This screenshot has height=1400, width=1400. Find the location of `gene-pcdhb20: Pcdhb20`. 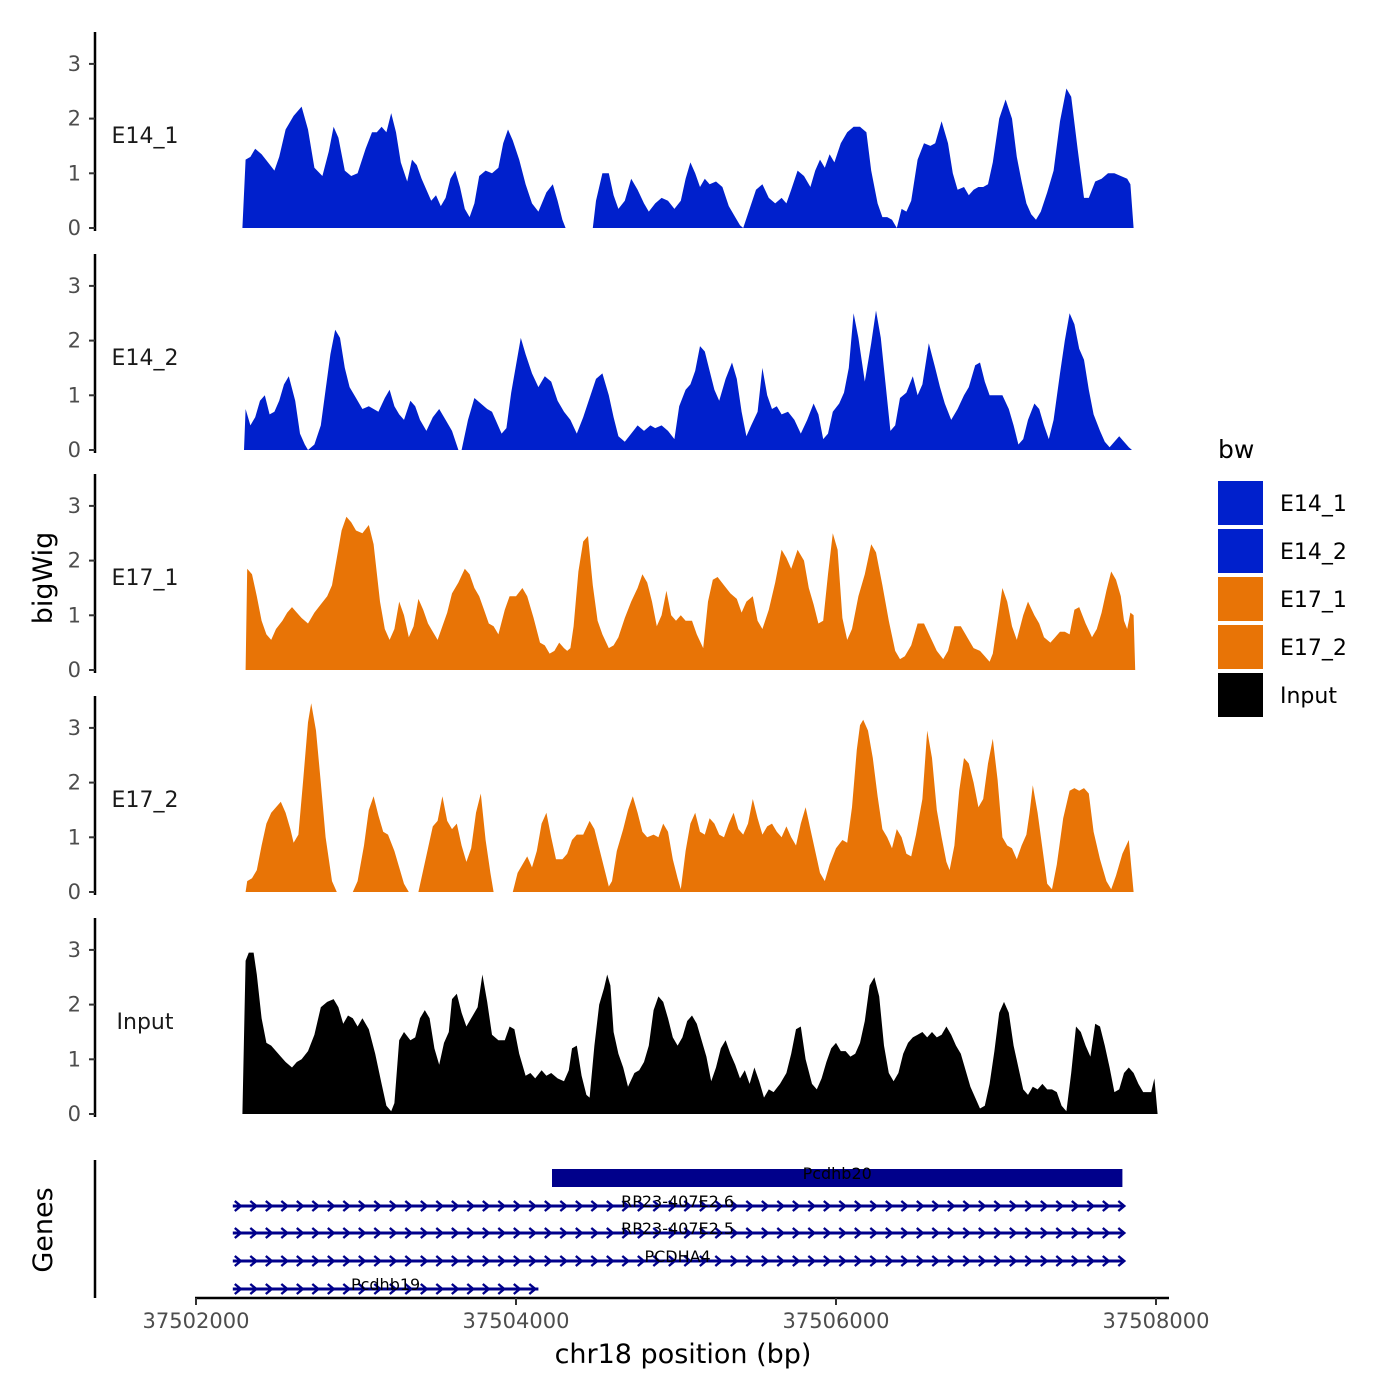

gene-pcdhb20: Pcdhb20 is located at coordinates (837, 1175).